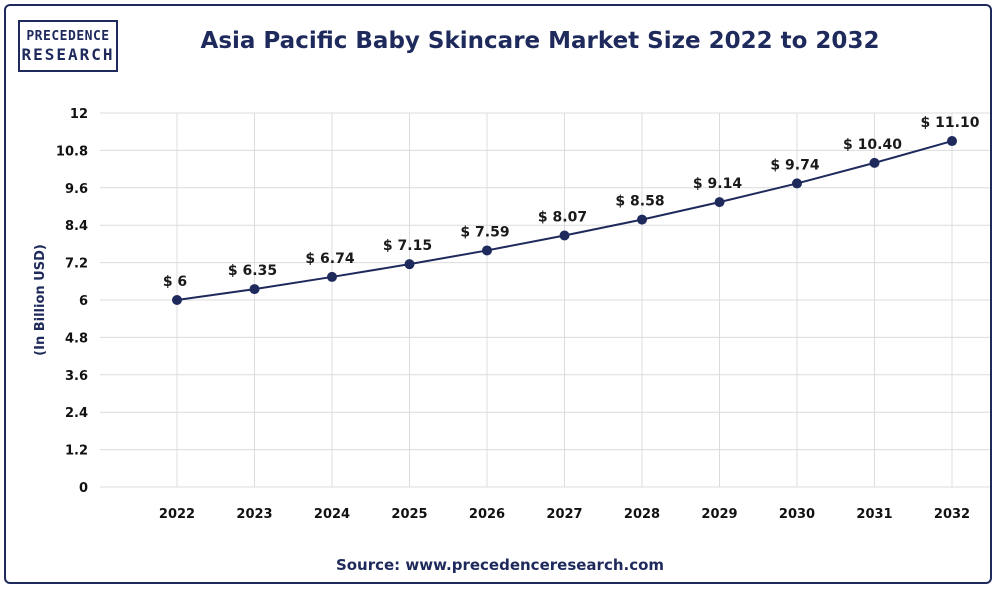 The image size is (1000, 592). I want to click on data-label: $ 6.35, so click(252, 271).